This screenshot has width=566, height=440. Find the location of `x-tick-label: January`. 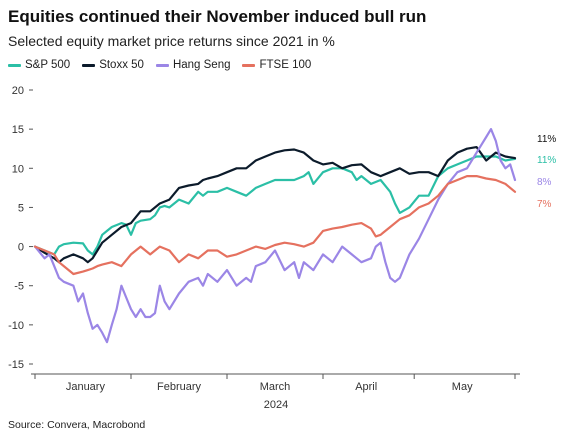

x-tick-label: January is located at coordinates (86, 387).